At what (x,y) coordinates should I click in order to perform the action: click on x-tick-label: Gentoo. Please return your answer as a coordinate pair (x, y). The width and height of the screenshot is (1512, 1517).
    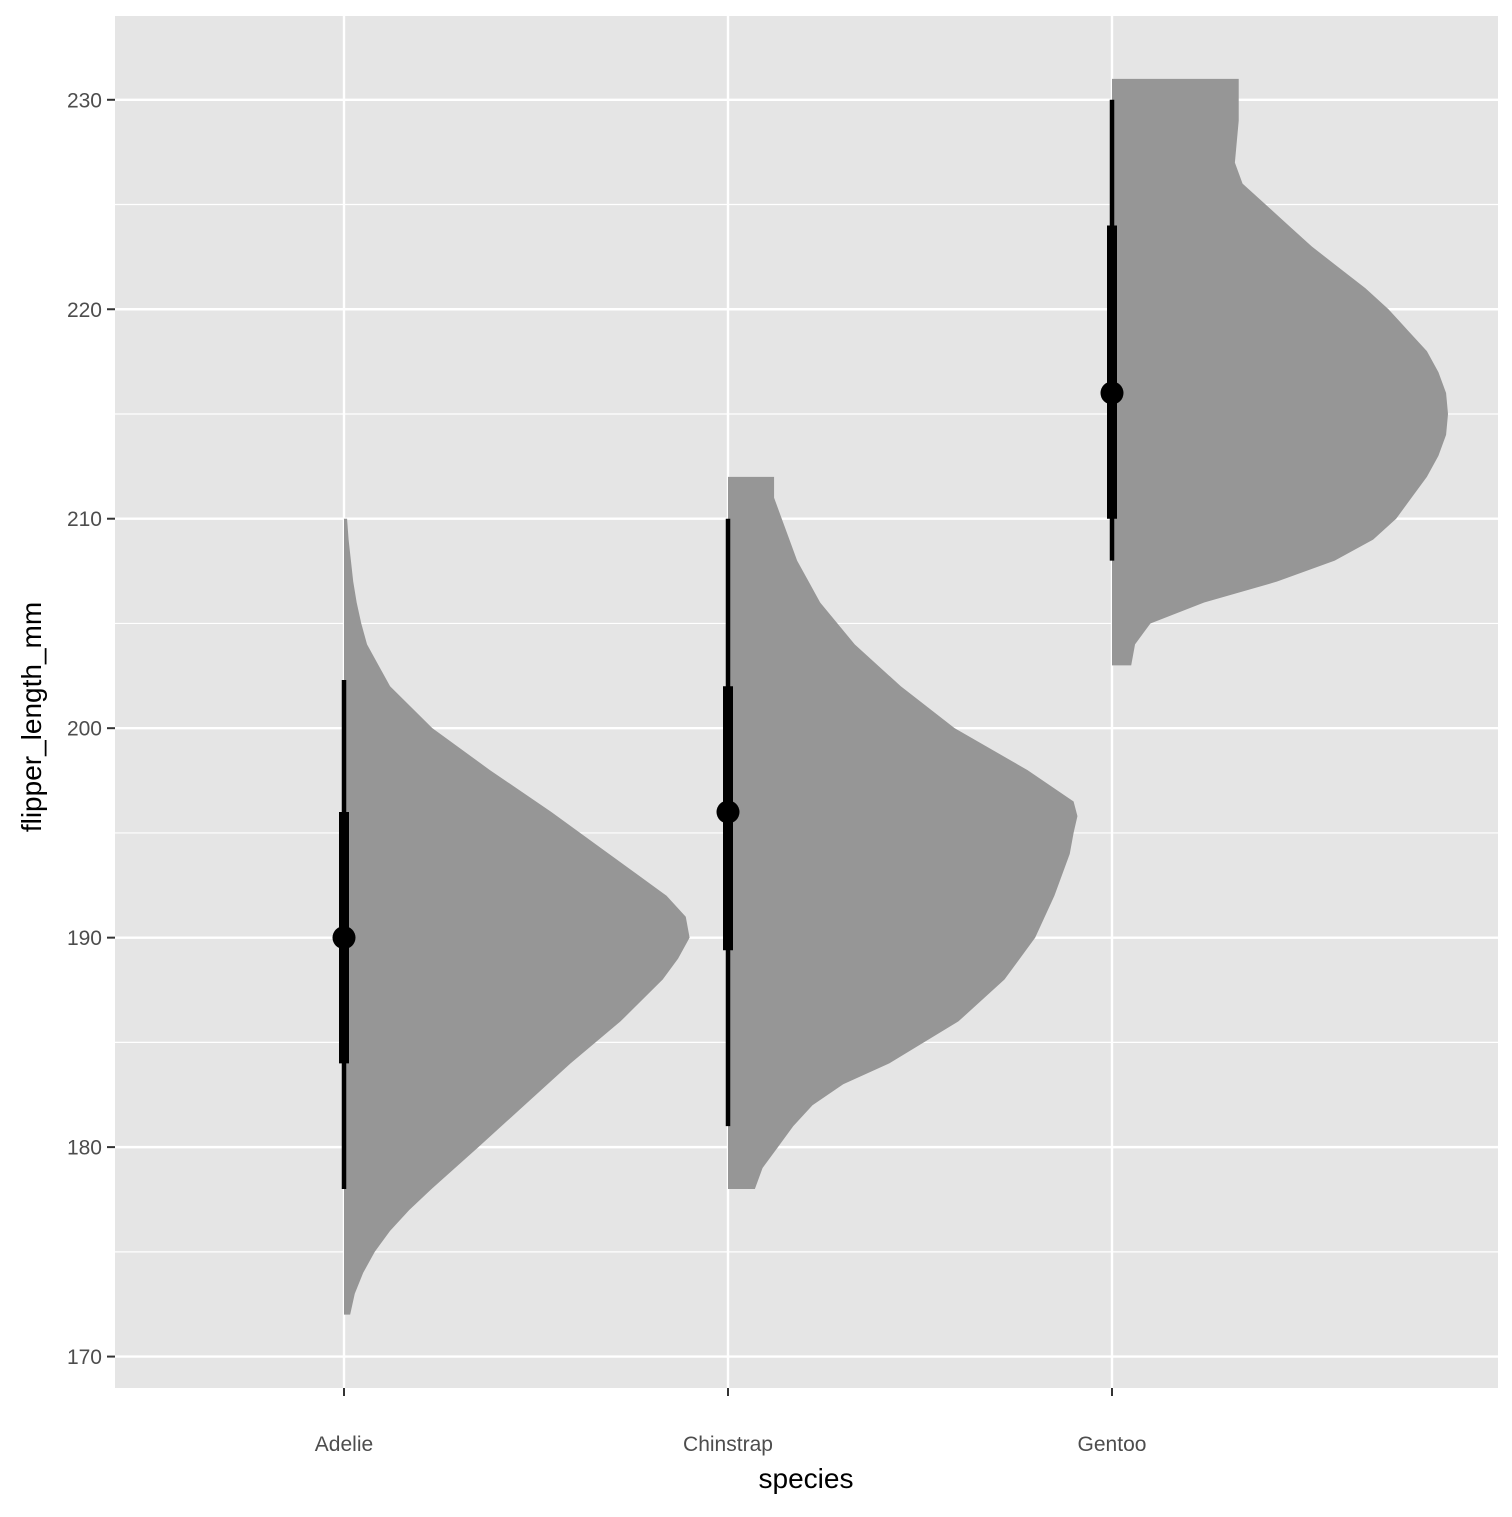
    Looking at the image, I should click on (1112, 1444).